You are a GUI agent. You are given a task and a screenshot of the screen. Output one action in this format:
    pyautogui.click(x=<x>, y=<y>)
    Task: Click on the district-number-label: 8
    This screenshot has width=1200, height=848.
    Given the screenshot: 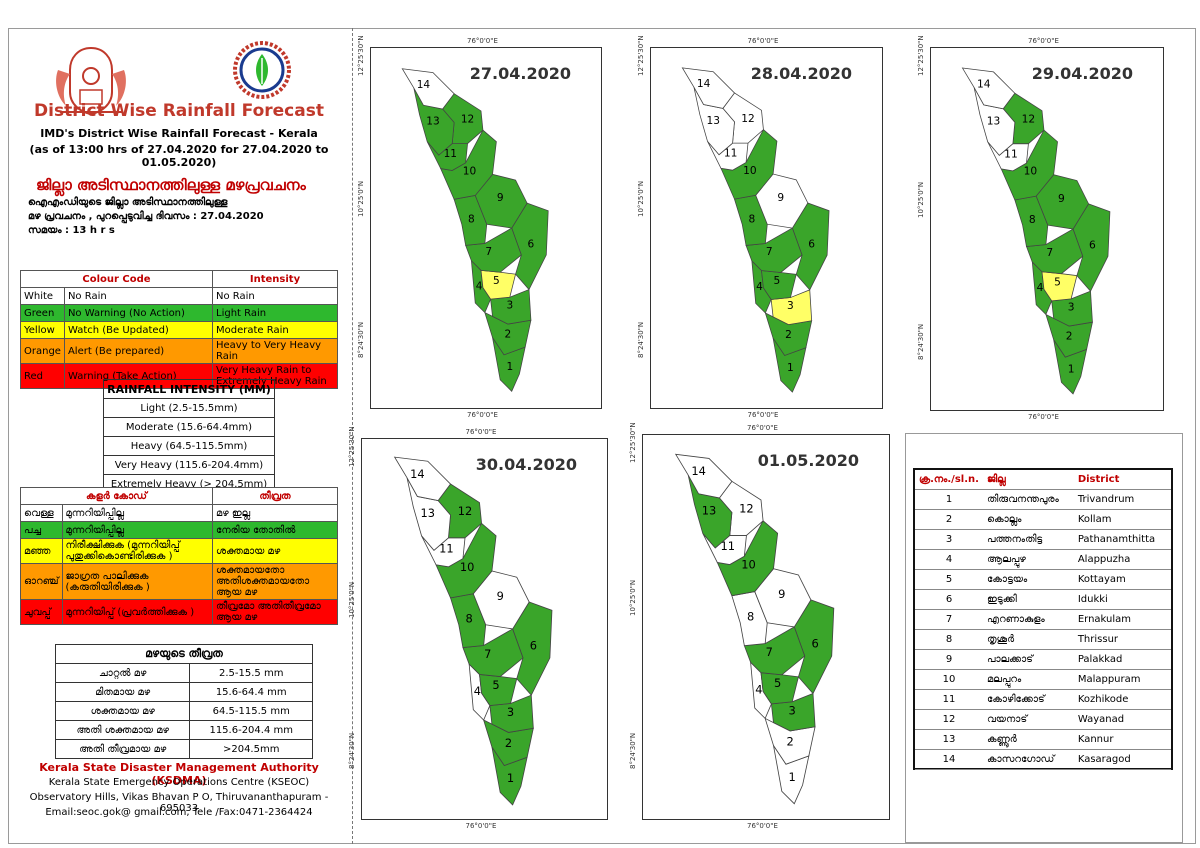 What is the action you would take?
    pyautogui.click(x=469, y=619)
    